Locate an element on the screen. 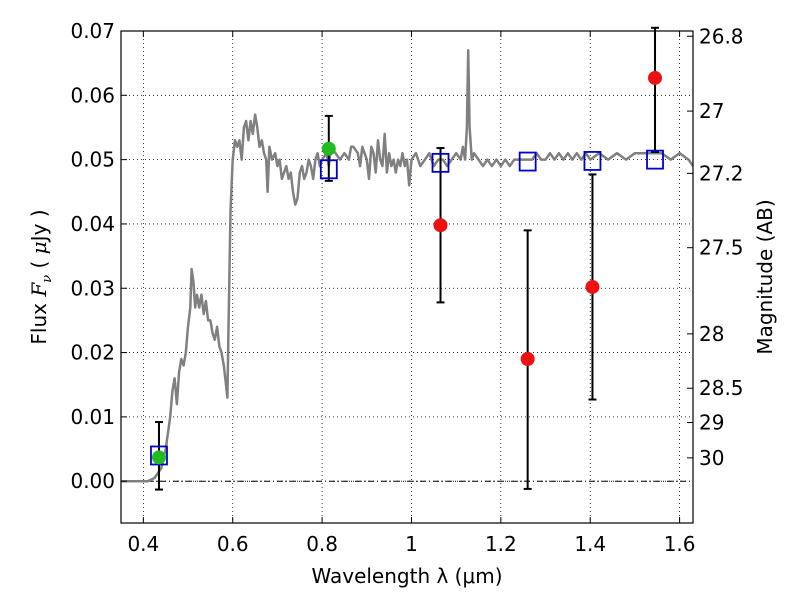 Image resolution: width=800 pixels, height=600 pixels. y2-tick-label: 27 is located at coordinates (711, 111).